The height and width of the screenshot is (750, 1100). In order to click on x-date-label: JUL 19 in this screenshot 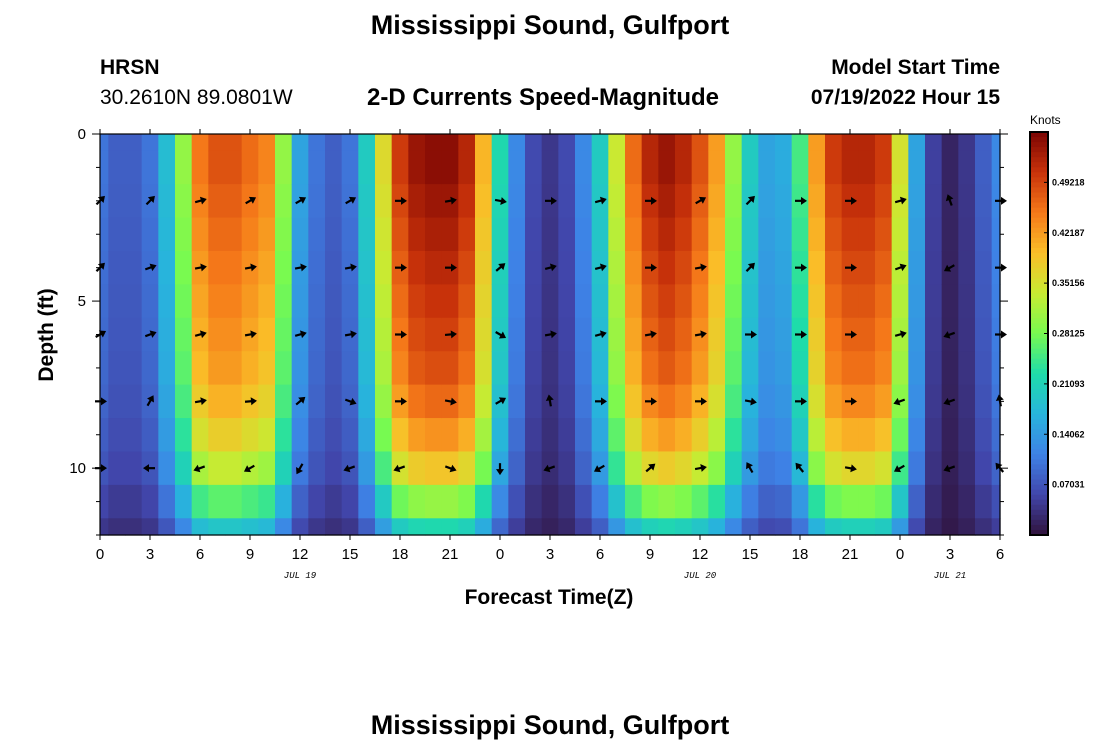, I will do `click(300, 576)`.